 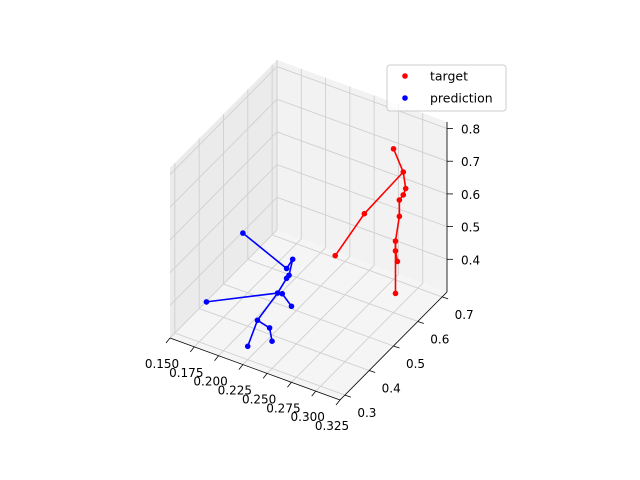 I want to click on x-tick-label: 0.250, so click(x=259, y=399).